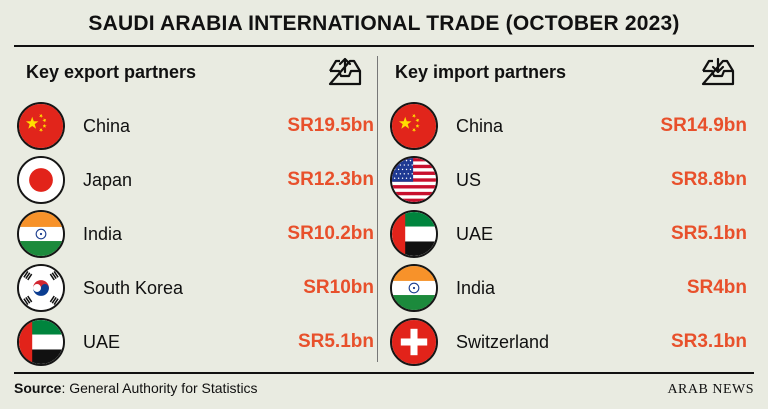 The image size is (768, 409). I want to click on top-divider, so click(384, 46).